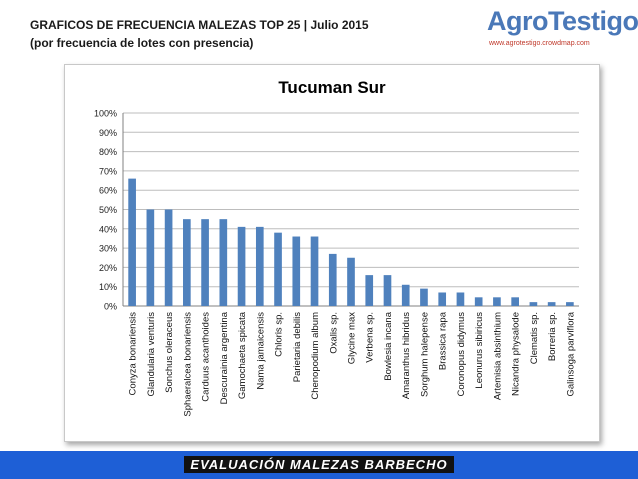 This screenshot has width=638, height=479. I want to click on x-tick-label: Descurainia argentina, so click(224, 357).